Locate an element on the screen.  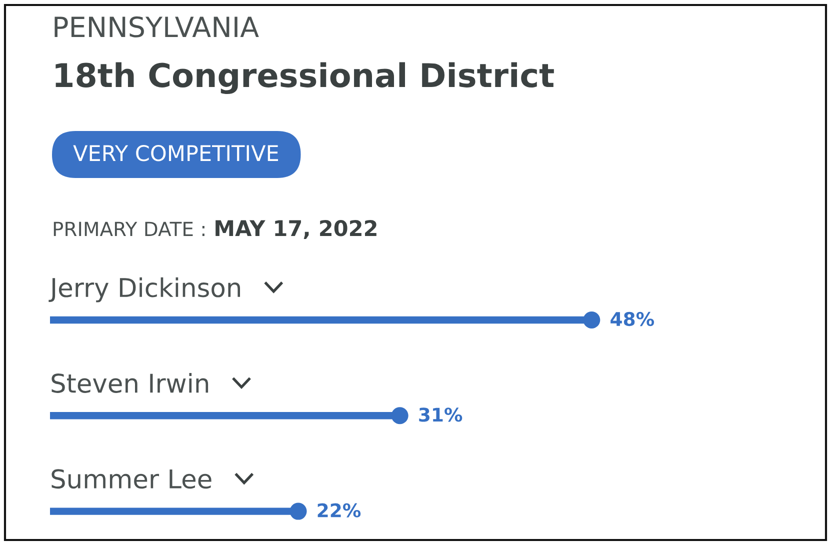
text: PRIMARY DATE : is located at coordinates (129, 229).